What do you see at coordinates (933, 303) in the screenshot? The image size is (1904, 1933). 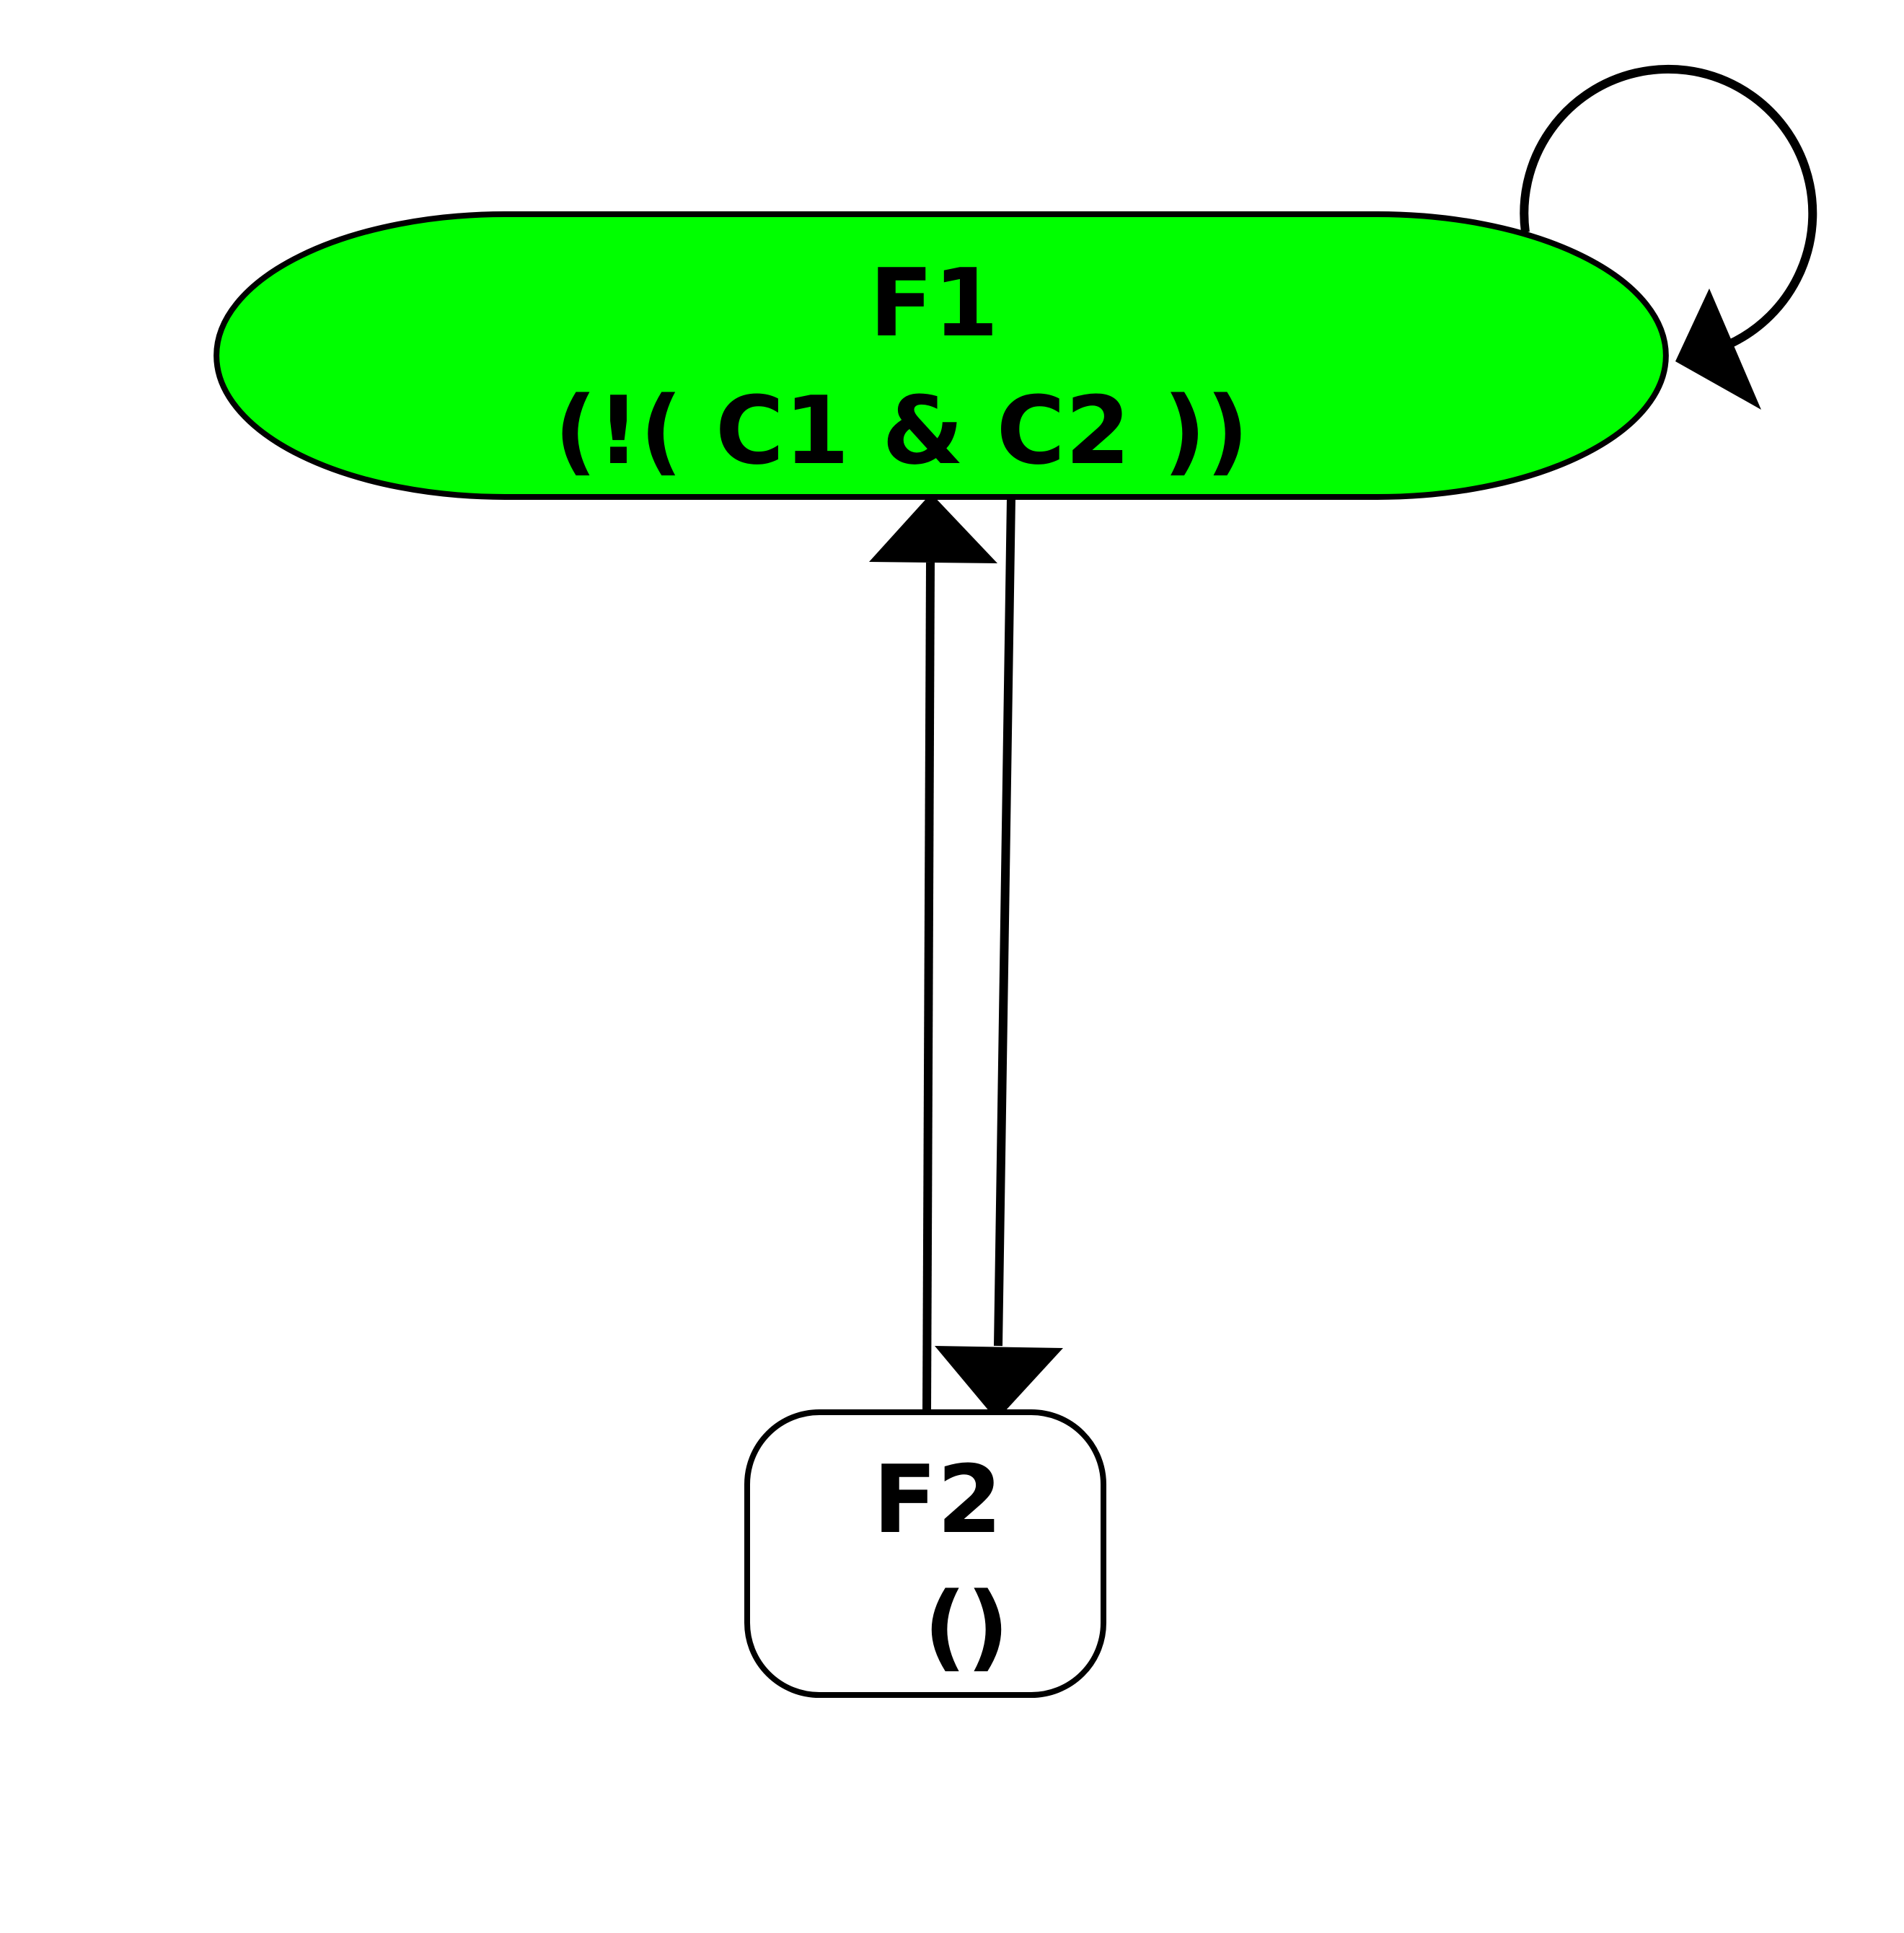 I see `node-title: F1` at bounding box center [933, 303].